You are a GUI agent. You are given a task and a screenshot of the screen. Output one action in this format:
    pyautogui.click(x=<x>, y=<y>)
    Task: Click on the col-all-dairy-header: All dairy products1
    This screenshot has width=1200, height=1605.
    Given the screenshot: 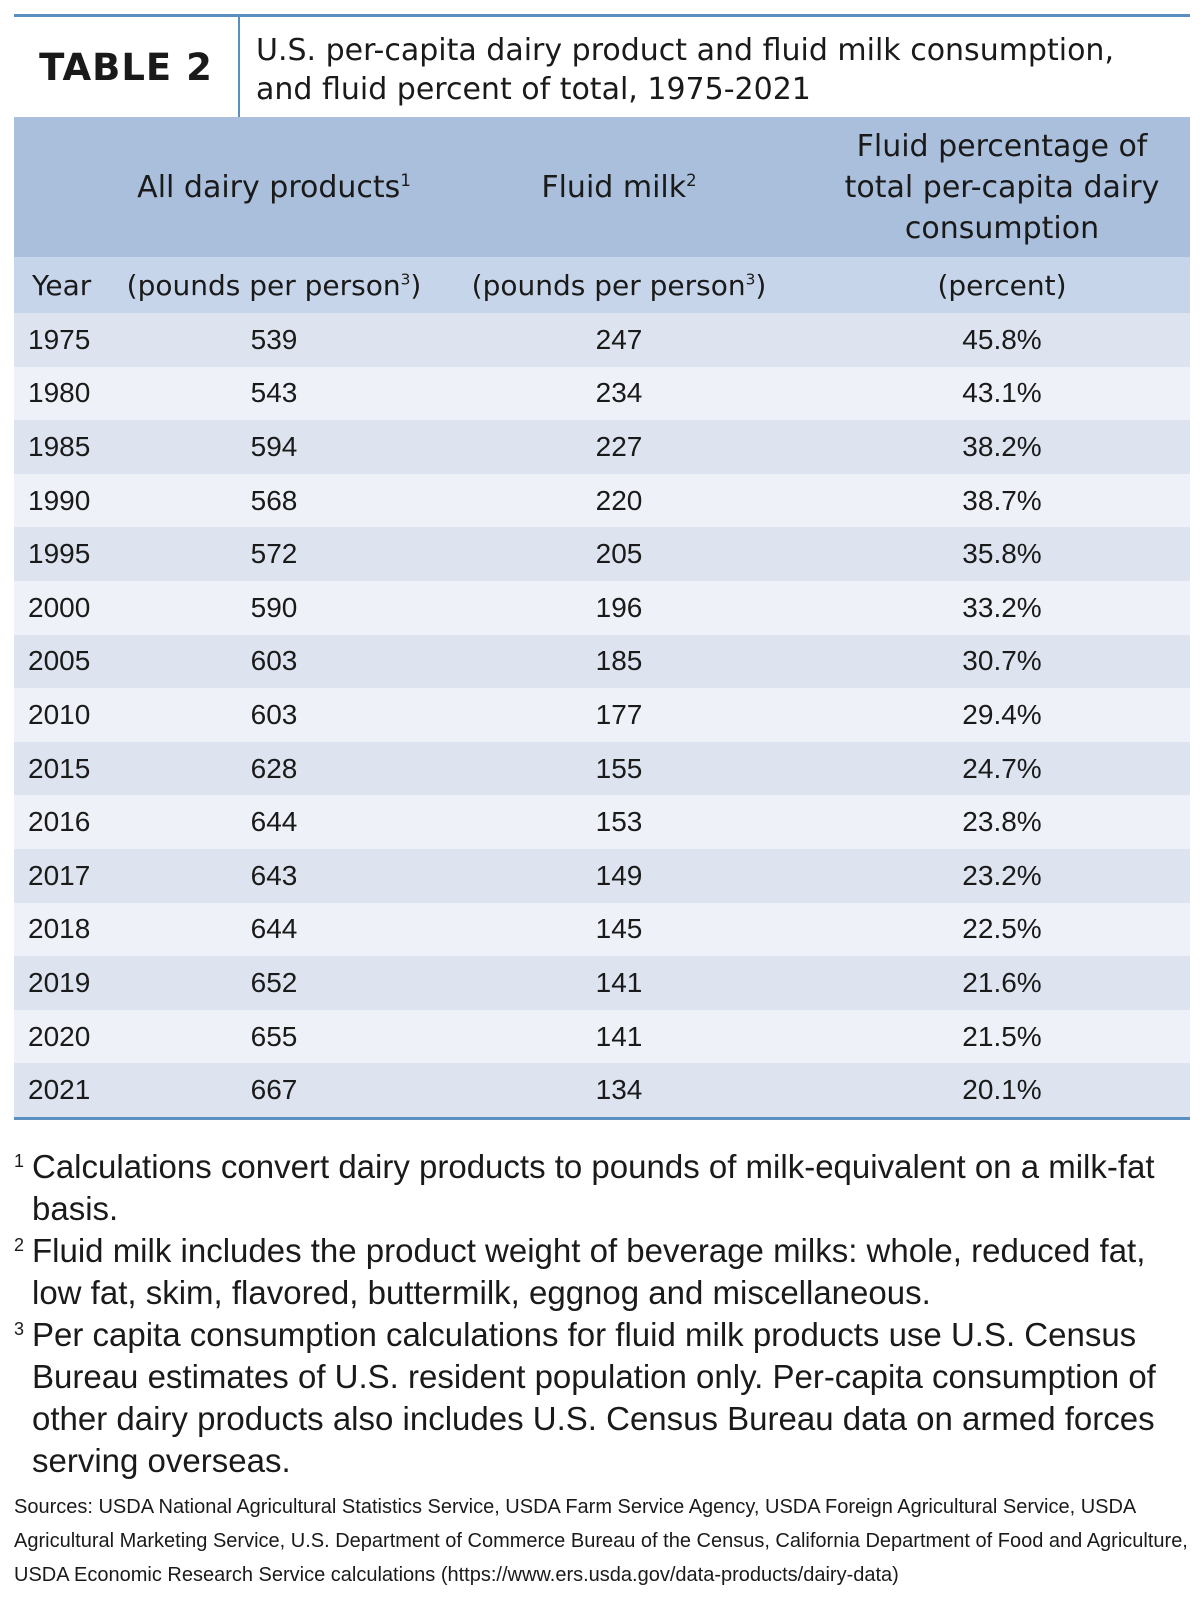 What is the action you would take?
    pyautogui.click(x=274, y=187)
    